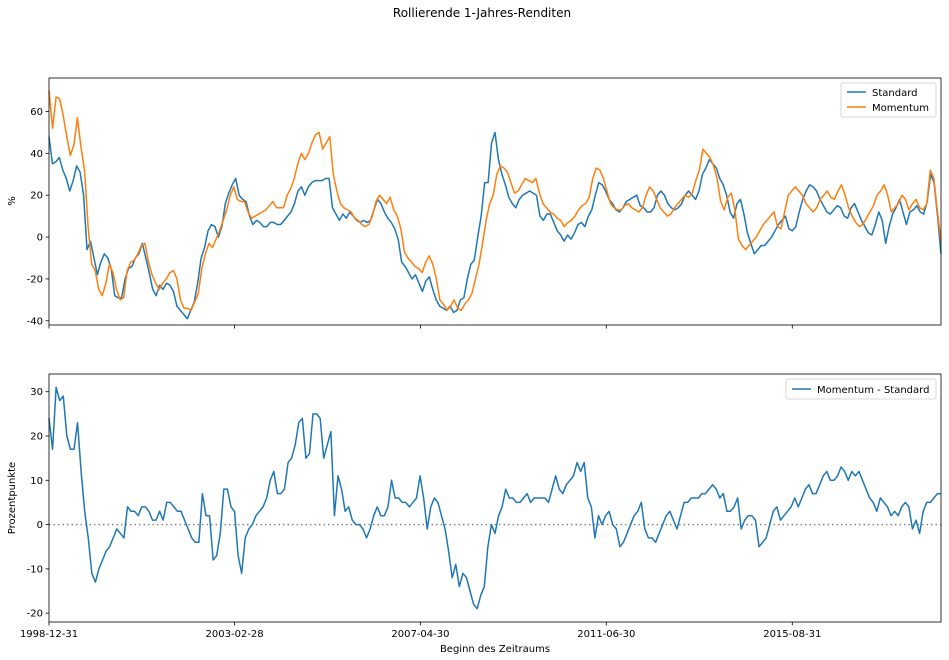 This screenshot has width=949, height=660. I want to click on returns-y-tick-label: 40, so click(36, 154).